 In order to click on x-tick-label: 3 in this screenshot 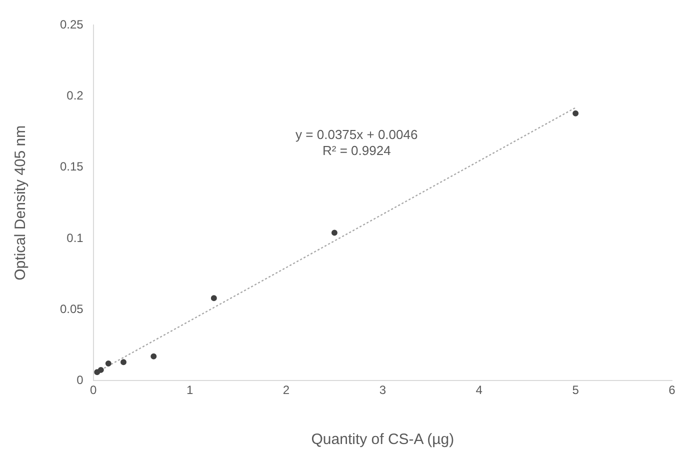, I will do `click(382, 390)`.